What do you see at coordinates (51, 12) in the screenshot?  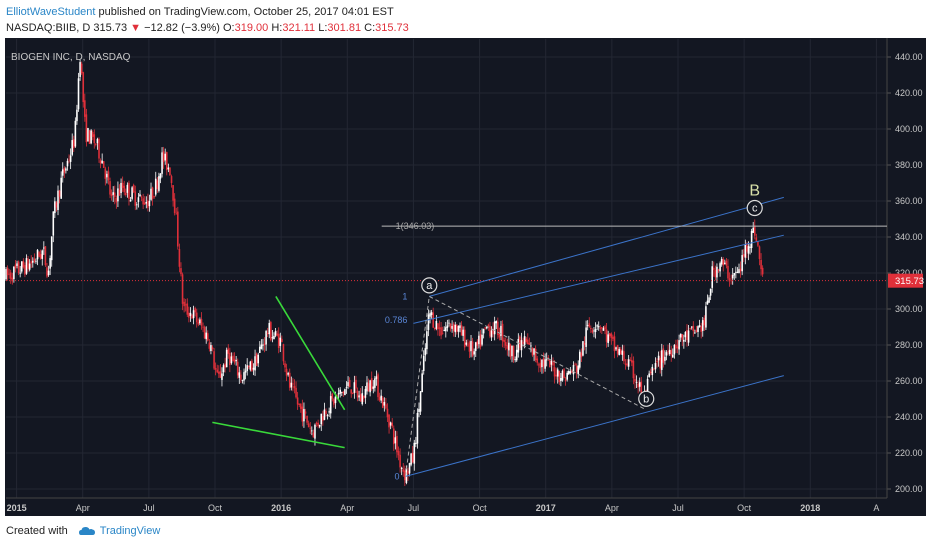 I see `author-link: ElliotWaveStudent` at bounding box center [51, 12].